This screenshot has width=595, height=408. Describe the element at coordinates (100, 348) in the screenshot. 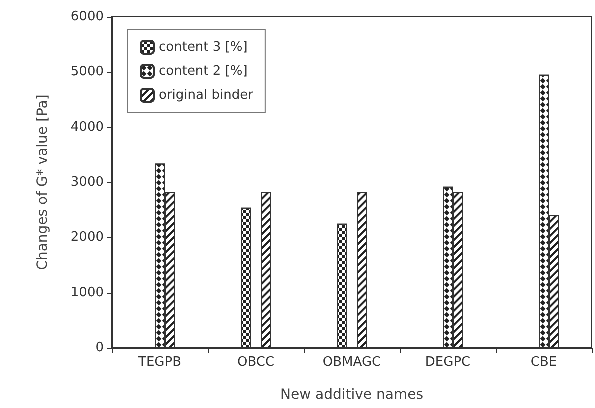

I see `y-tick-label: 0` at that location.